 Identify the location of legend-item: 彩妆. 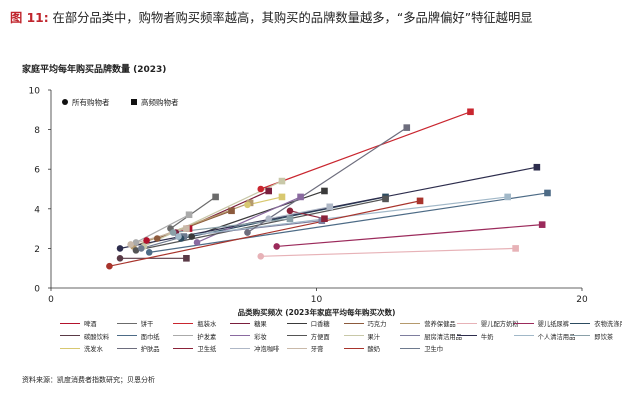
(248, 338).